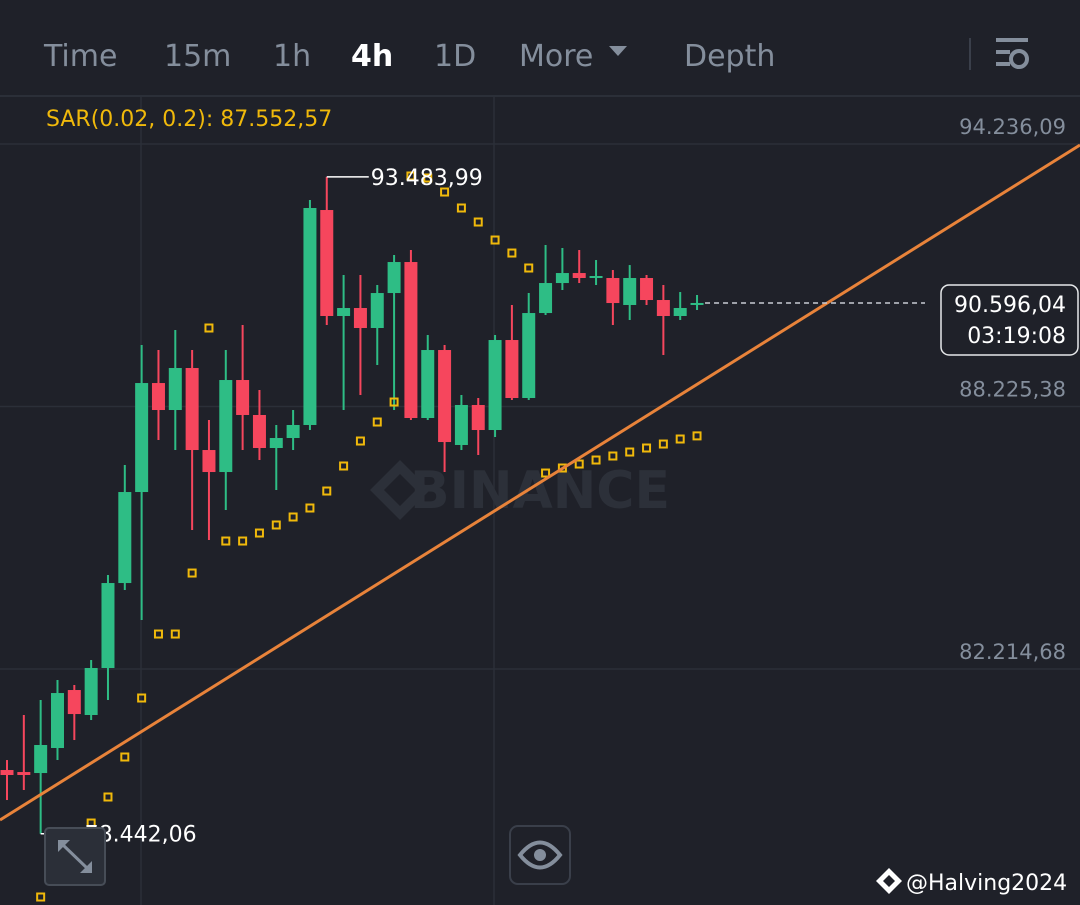  What do you see at coordinates (400, 490) in the screenshot?
I see `watermark-logo` at bounding box center [400, 490].